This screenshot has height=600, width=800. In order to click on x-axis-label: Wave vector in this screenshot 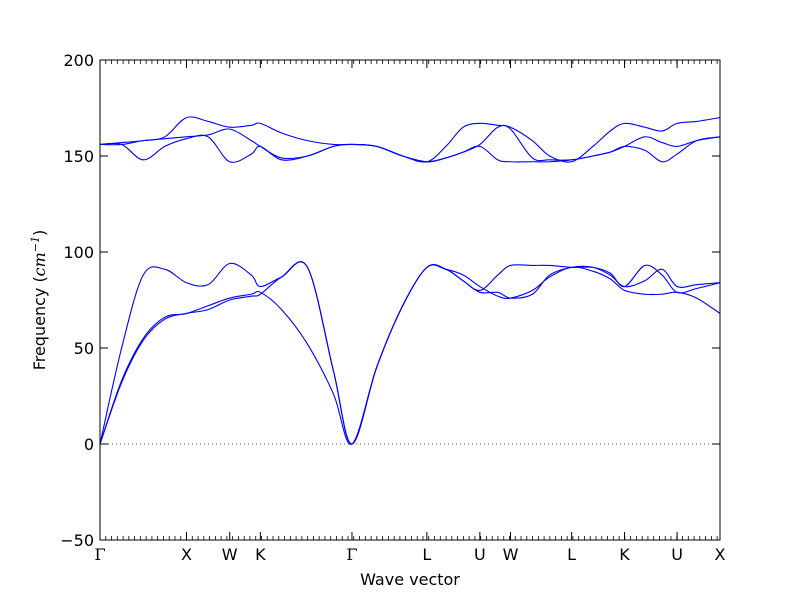, I will do `click(410, 579)`.